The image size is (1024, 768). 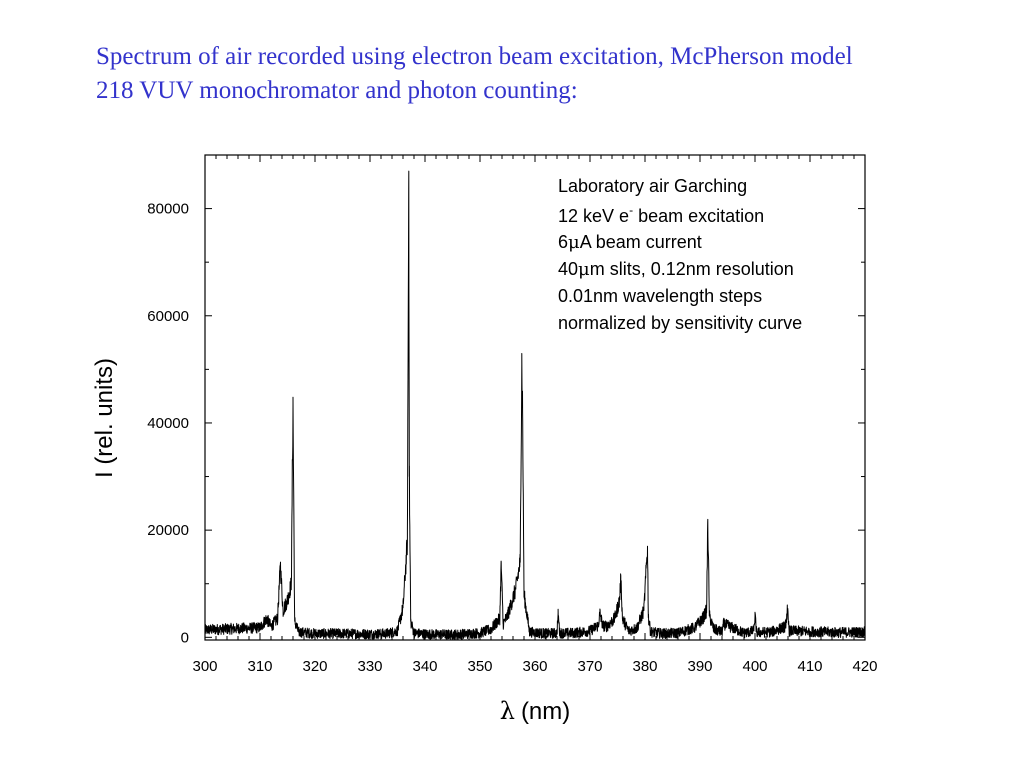 I want to click on annotation-line-5: 0.01nm wavelength steps, so click(x=660, y=296).